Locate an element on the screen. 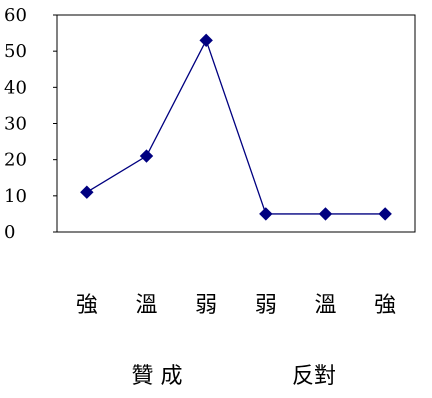 This screenshot has height=398, width=432. y-tick-label: 30 is located at coordinates (15, 124).